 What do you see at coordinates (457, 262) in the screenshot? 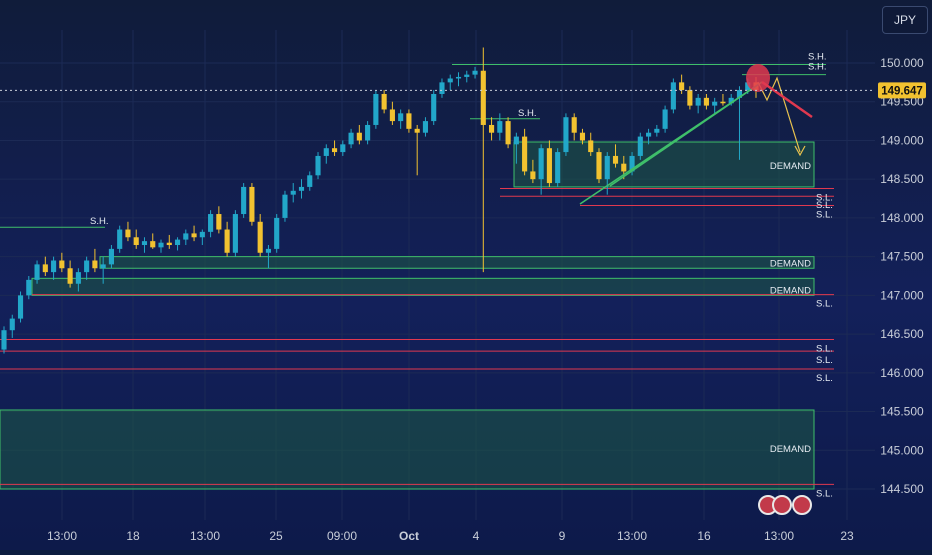
I see `demand-zone` at bounding box center [457, 262].